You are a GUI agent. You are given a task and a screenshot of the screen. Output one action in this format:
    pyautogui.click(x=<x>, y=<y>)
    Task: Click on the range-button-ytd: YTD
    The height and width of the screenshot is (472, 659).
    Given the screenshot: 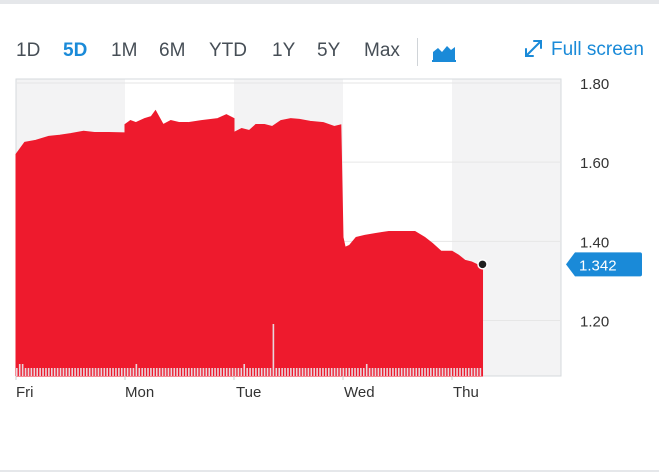 What is the action you would take?
    pyautogui.click(x=228, y=50)
    